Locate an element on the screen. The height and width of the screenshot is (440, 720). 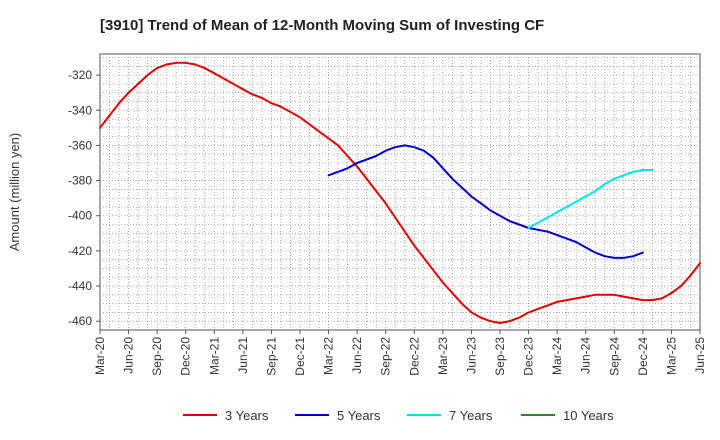
legend-label: 5 Years is located at coordinates (359, 415).